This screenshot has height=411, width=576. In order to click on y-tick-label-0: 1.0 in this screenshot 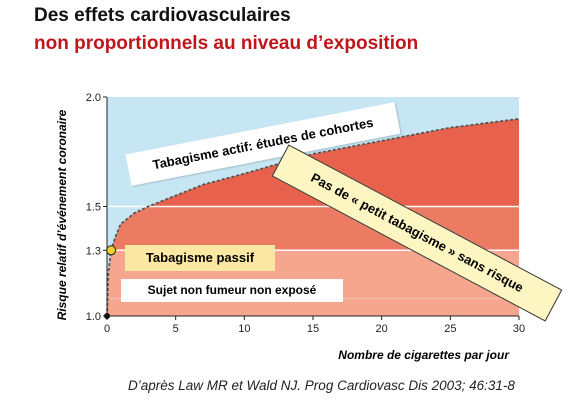, I will do `click(93, 317)`.